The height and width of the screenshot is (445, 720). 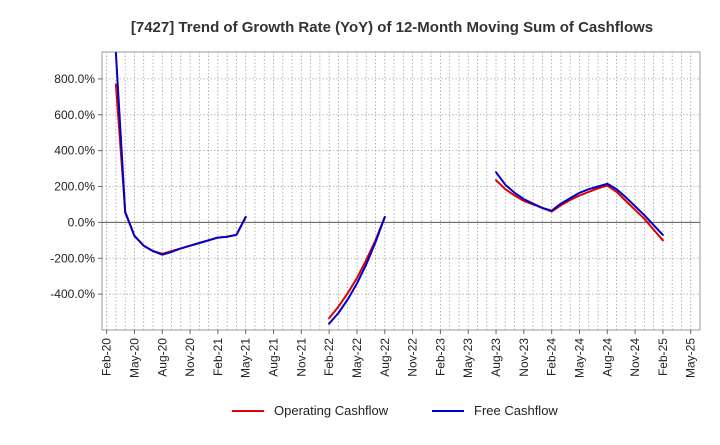 What do you see at coordinates (385, 357) in the screenshot?
I see `x-tick-label: Aug-22` at bounding box center [385, 357].